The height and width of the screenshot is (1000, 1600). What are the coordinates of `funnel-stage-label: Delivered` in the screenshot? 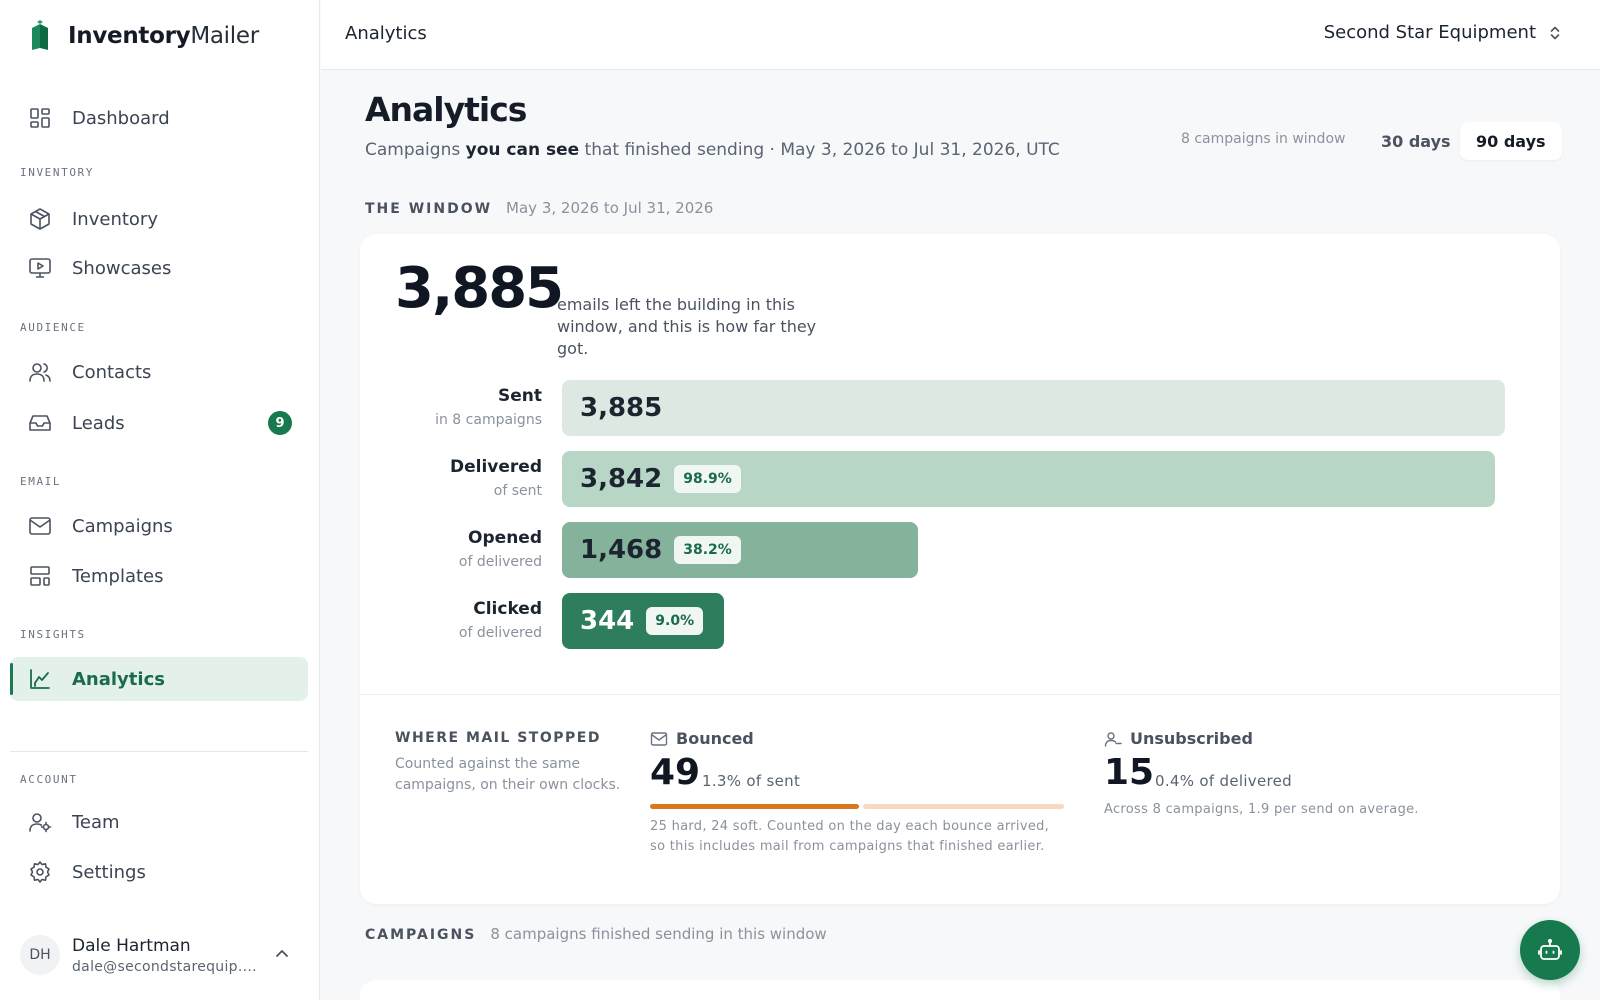 It's located at (496, 467).